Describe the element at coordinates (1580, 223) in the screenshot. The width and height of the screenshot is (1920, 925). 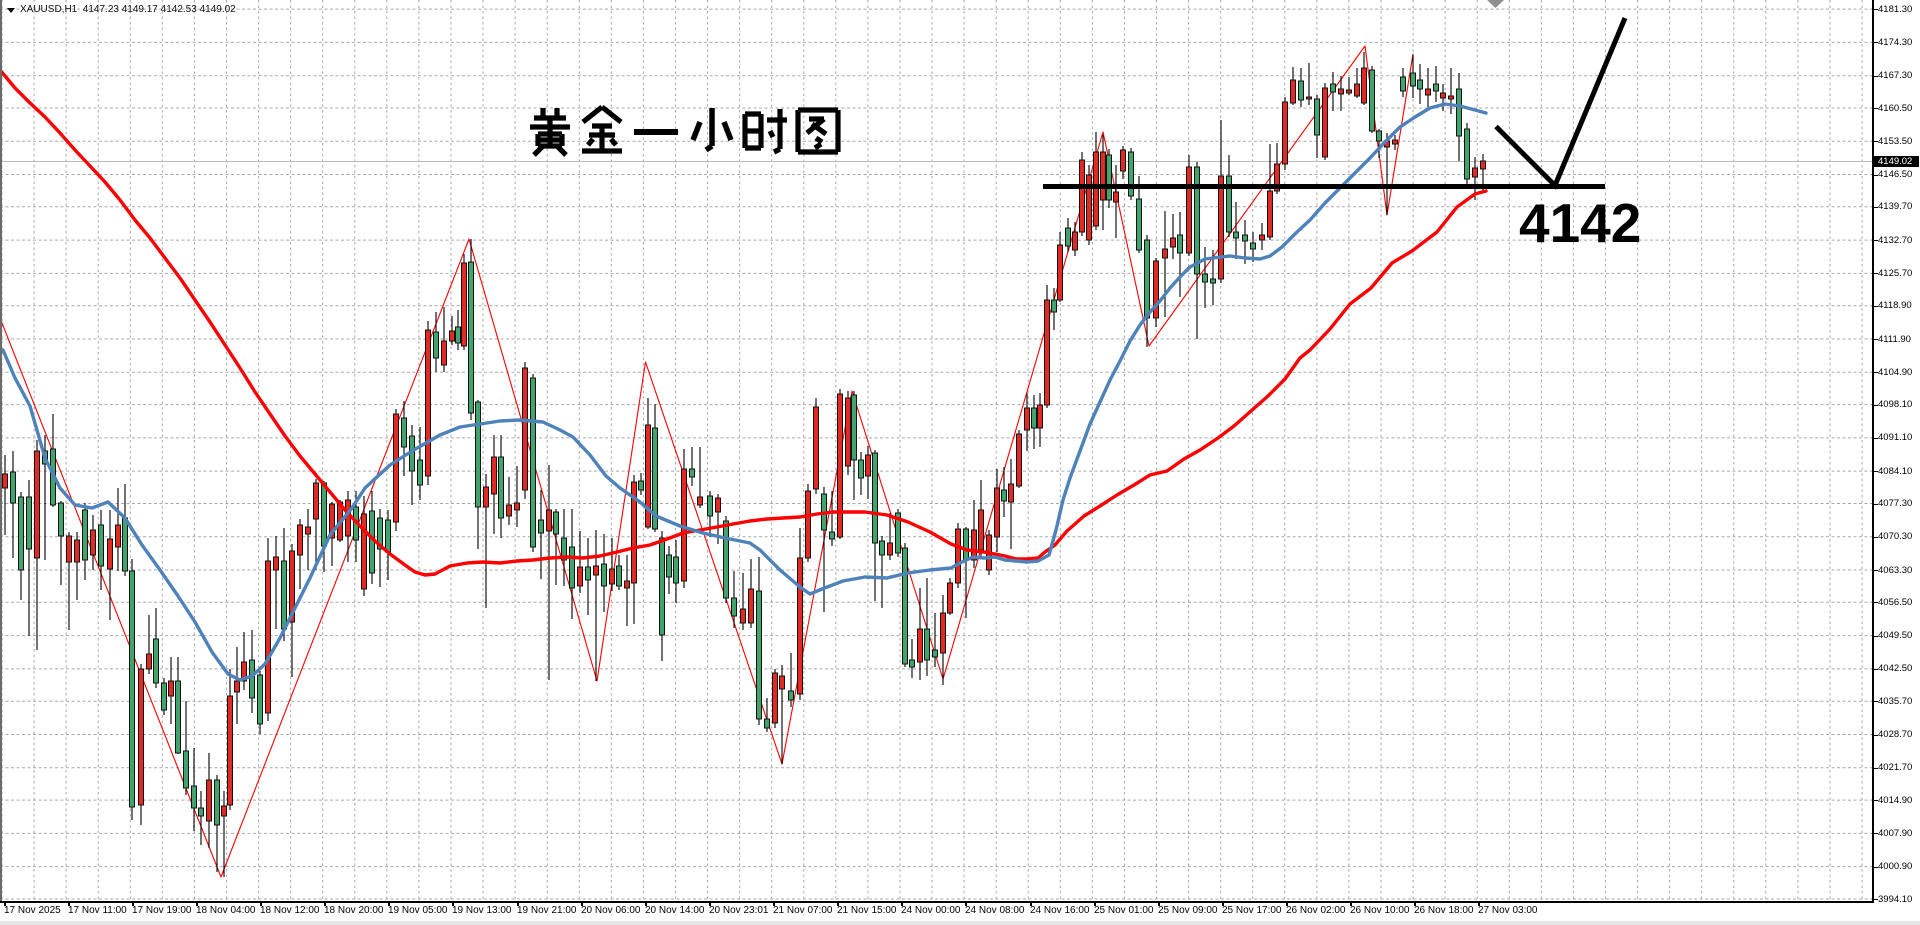
I see `svg-text: 4142` at that location.